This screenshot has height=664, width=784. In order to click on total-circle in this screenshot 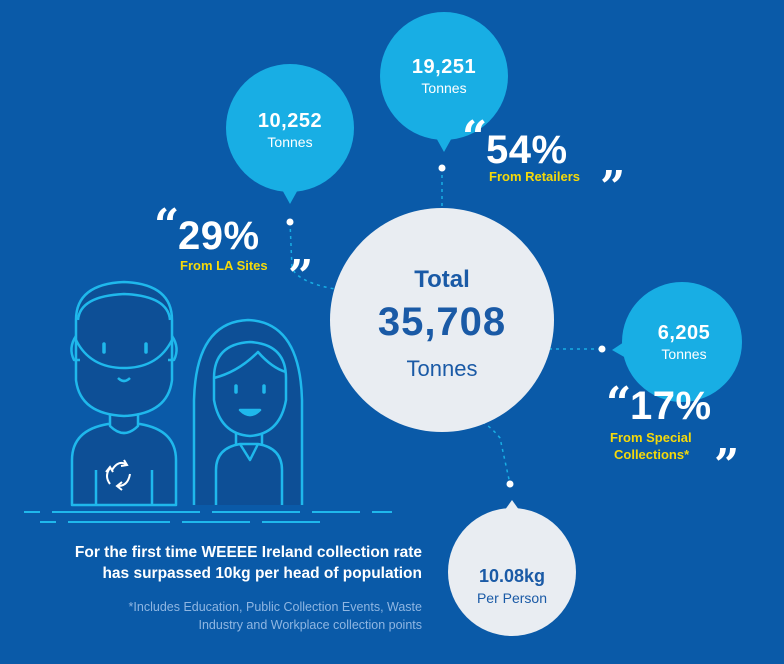, I will do `click(442, 320)`.